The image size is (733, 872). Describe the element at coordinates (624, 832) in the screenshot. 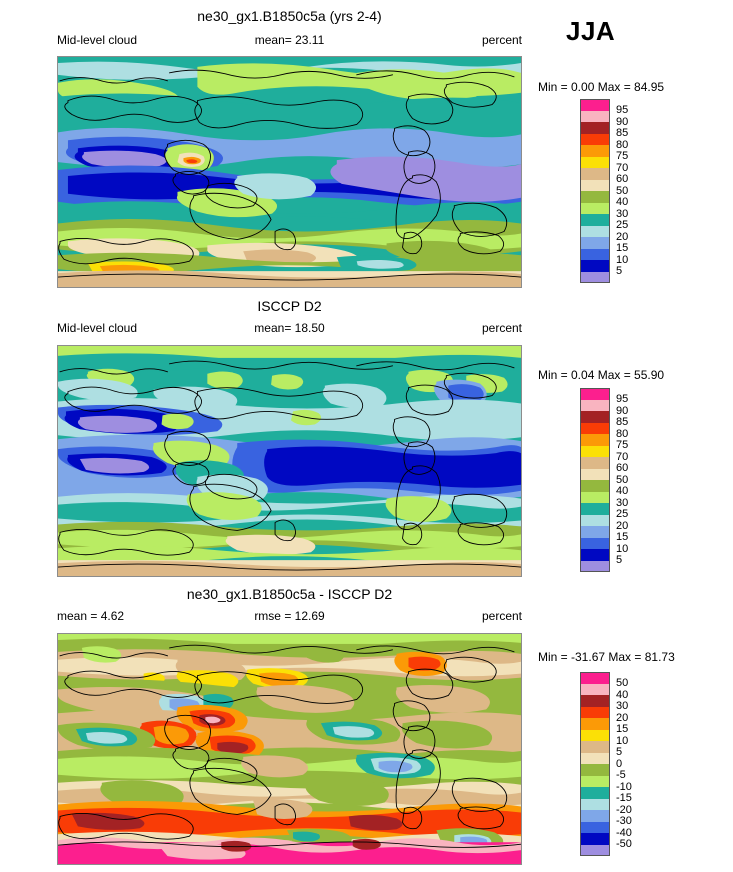

I see `colorbar-tick-label: -40` at that location.